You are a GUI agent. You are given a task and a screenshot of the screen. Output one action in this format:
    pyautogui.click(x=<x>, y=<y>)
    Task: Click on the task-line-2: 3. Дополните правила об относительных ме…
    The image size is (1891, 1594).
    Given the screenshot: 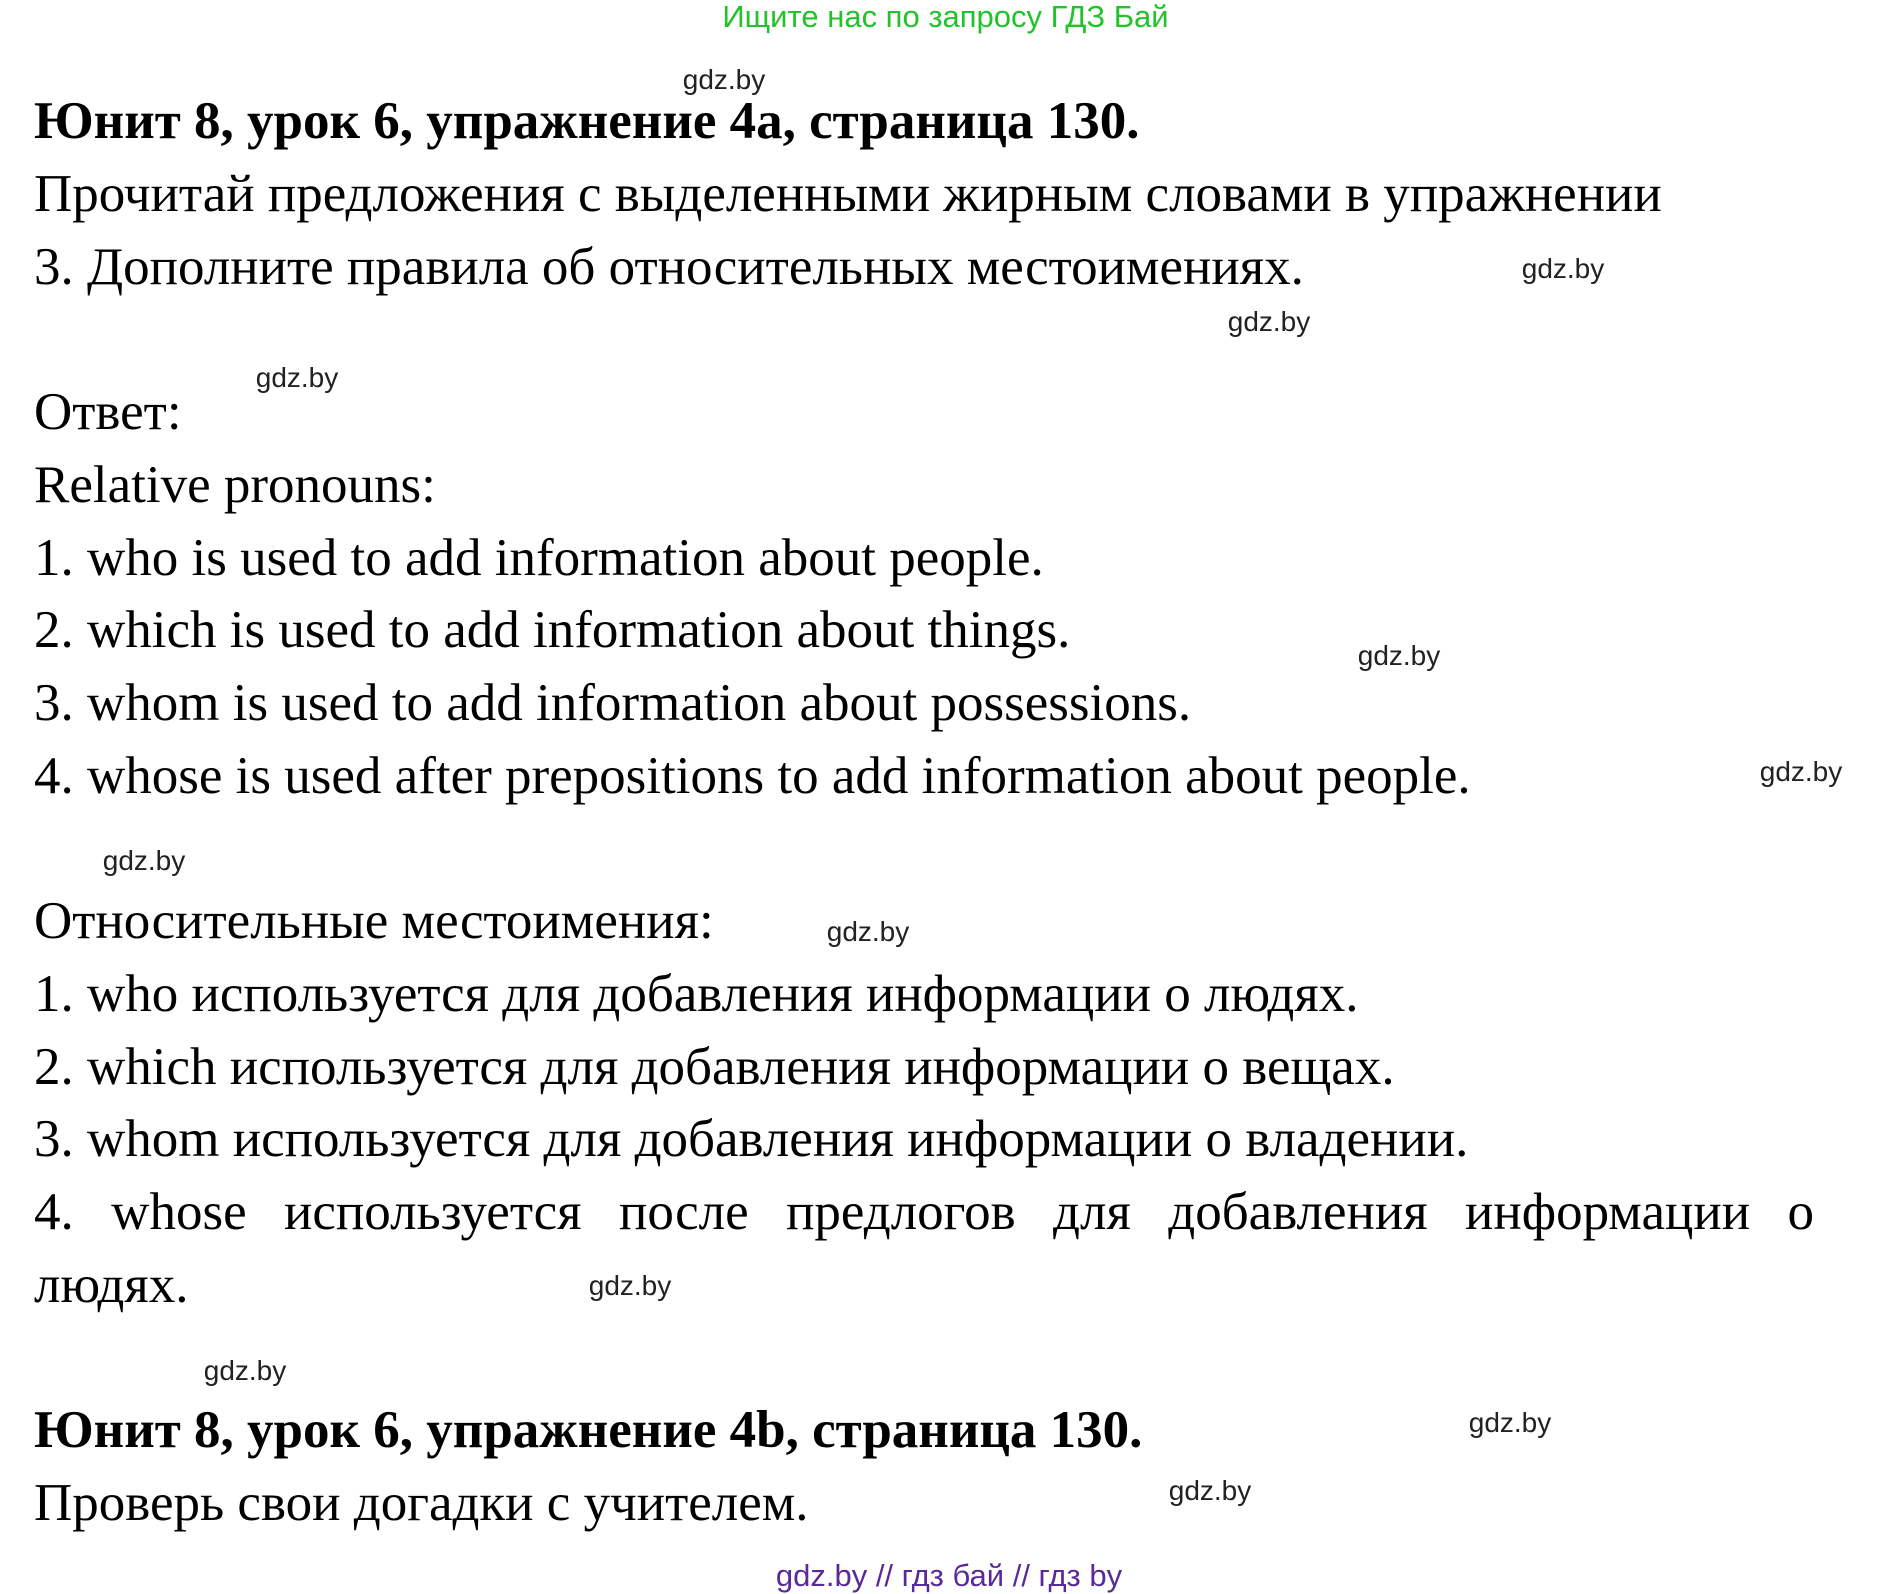 What is the action you would take?
    pyautogui.click(x=669, y=267)
    